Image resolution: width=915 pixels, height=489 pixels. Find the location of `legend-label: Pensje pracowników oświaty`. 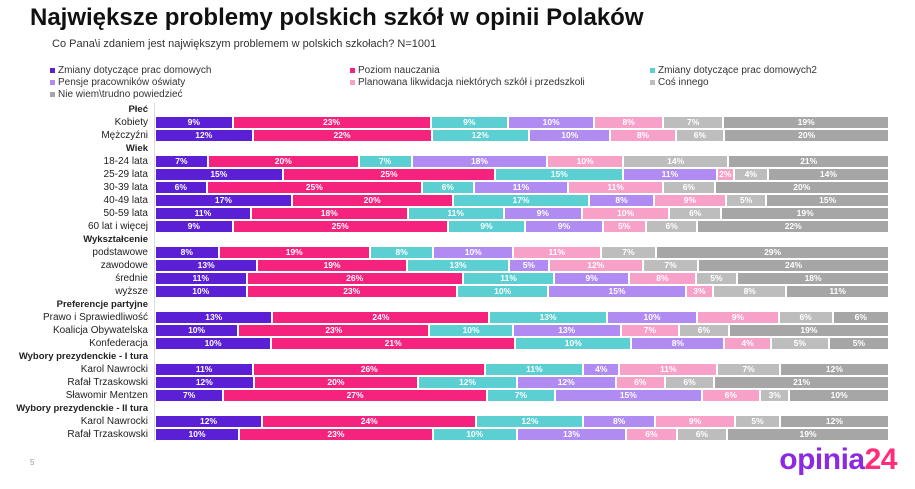

legend-label: Pensje pracowników oświaty is located at coordinates (122, 82).